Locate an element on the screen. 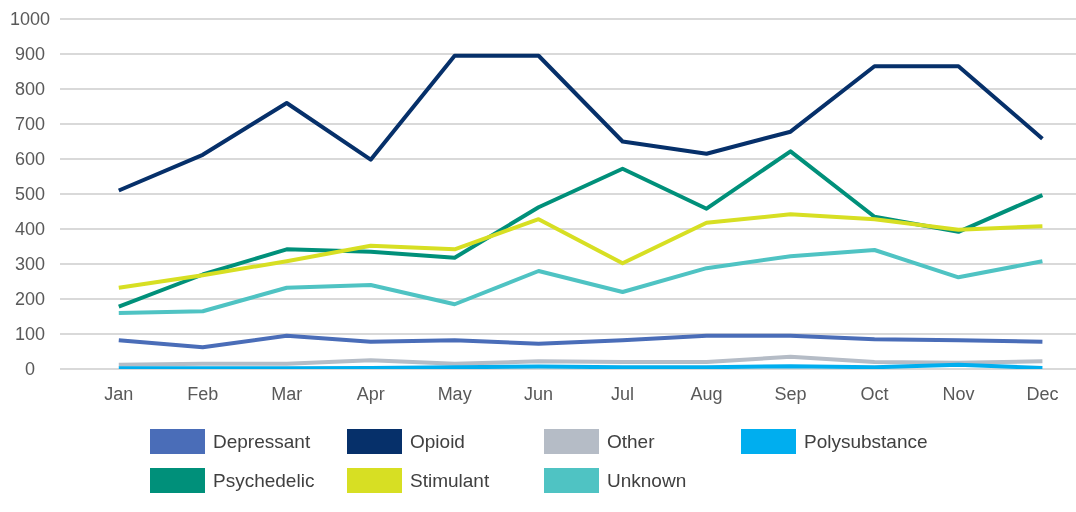  y-tick-label: 0 is located at coordinates (30, 369).